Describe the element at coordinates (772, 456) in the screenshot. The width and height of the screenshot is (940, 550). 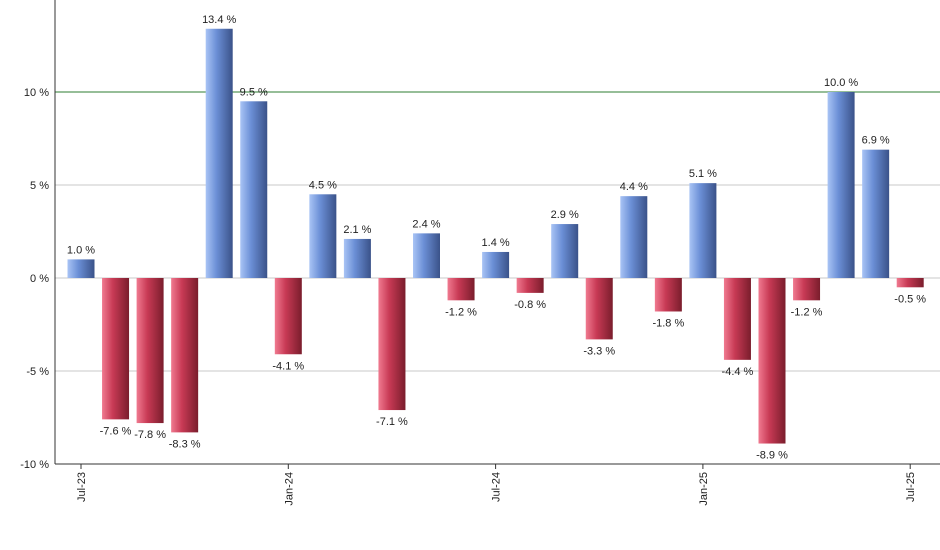
I see `data-label: -8.9 %` at that location.